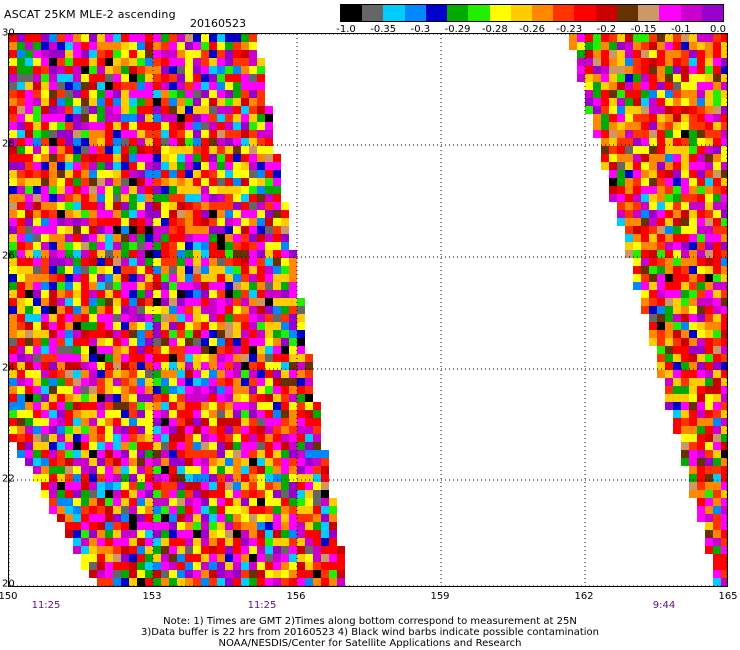 The width and height of the screenshot is (740, 650). What do you see at coordinates (90, 14) in the screenshot?
I see `map-title: ASCAT 25KM MLE-2 ascending` at bounding box center [90, 14].